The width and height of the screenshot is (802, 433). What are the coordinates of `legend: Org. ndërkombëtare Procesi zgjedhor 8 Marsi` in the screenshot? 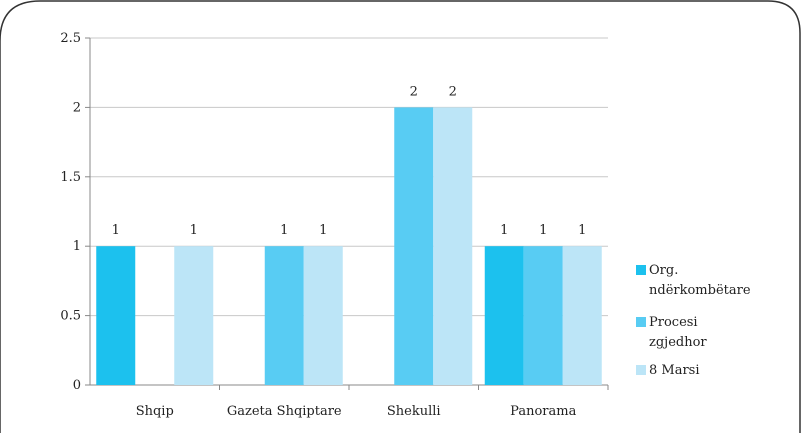 It's located at (693, 320).